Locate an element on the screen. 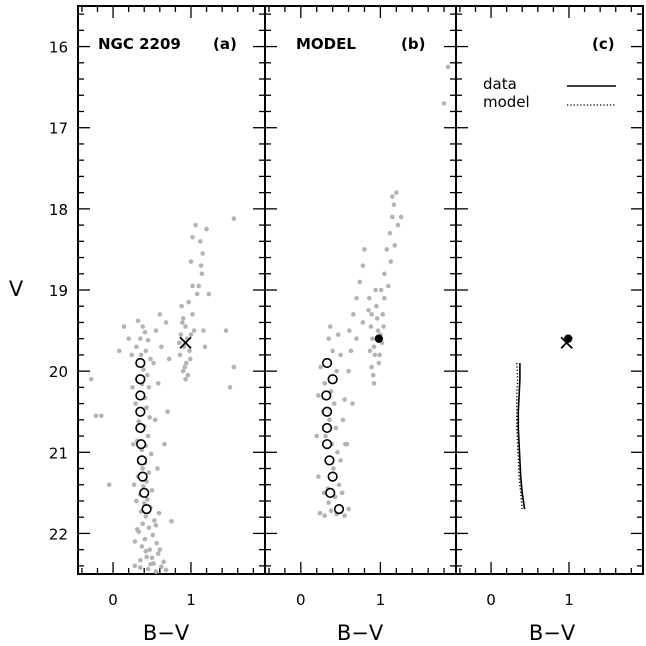 Image resolution: width=646 pixels, height=646 pixels. legend-model-label: model is located at coordinates (506, 102).